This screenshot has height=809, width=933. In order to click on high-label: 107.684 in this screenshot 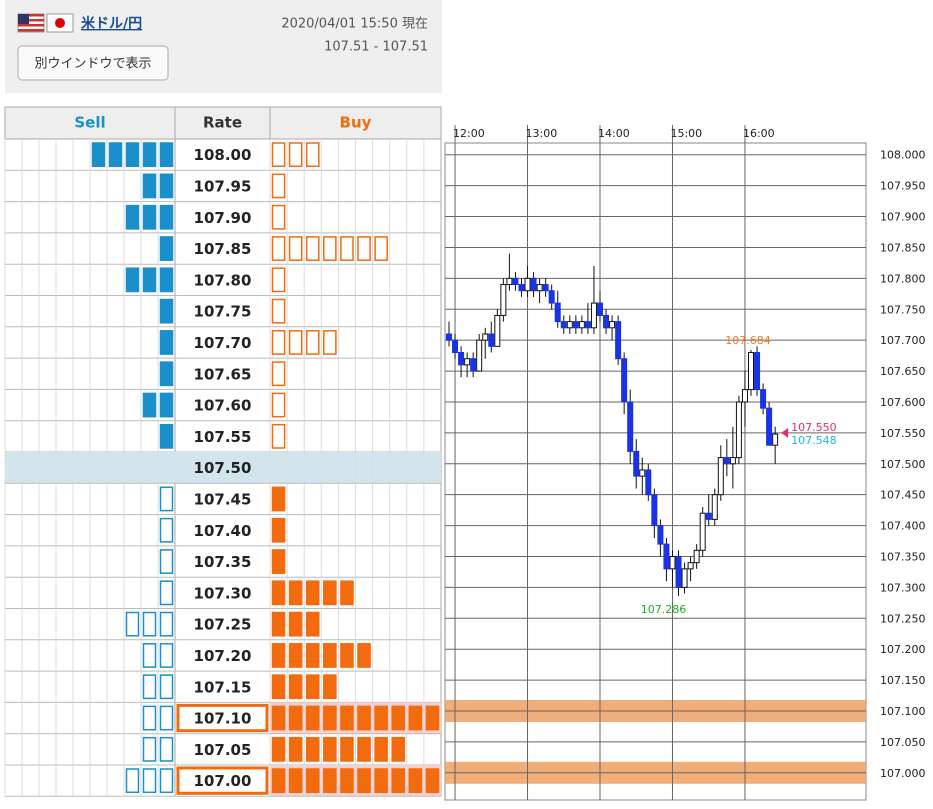, I will do `click(748, 340)`.